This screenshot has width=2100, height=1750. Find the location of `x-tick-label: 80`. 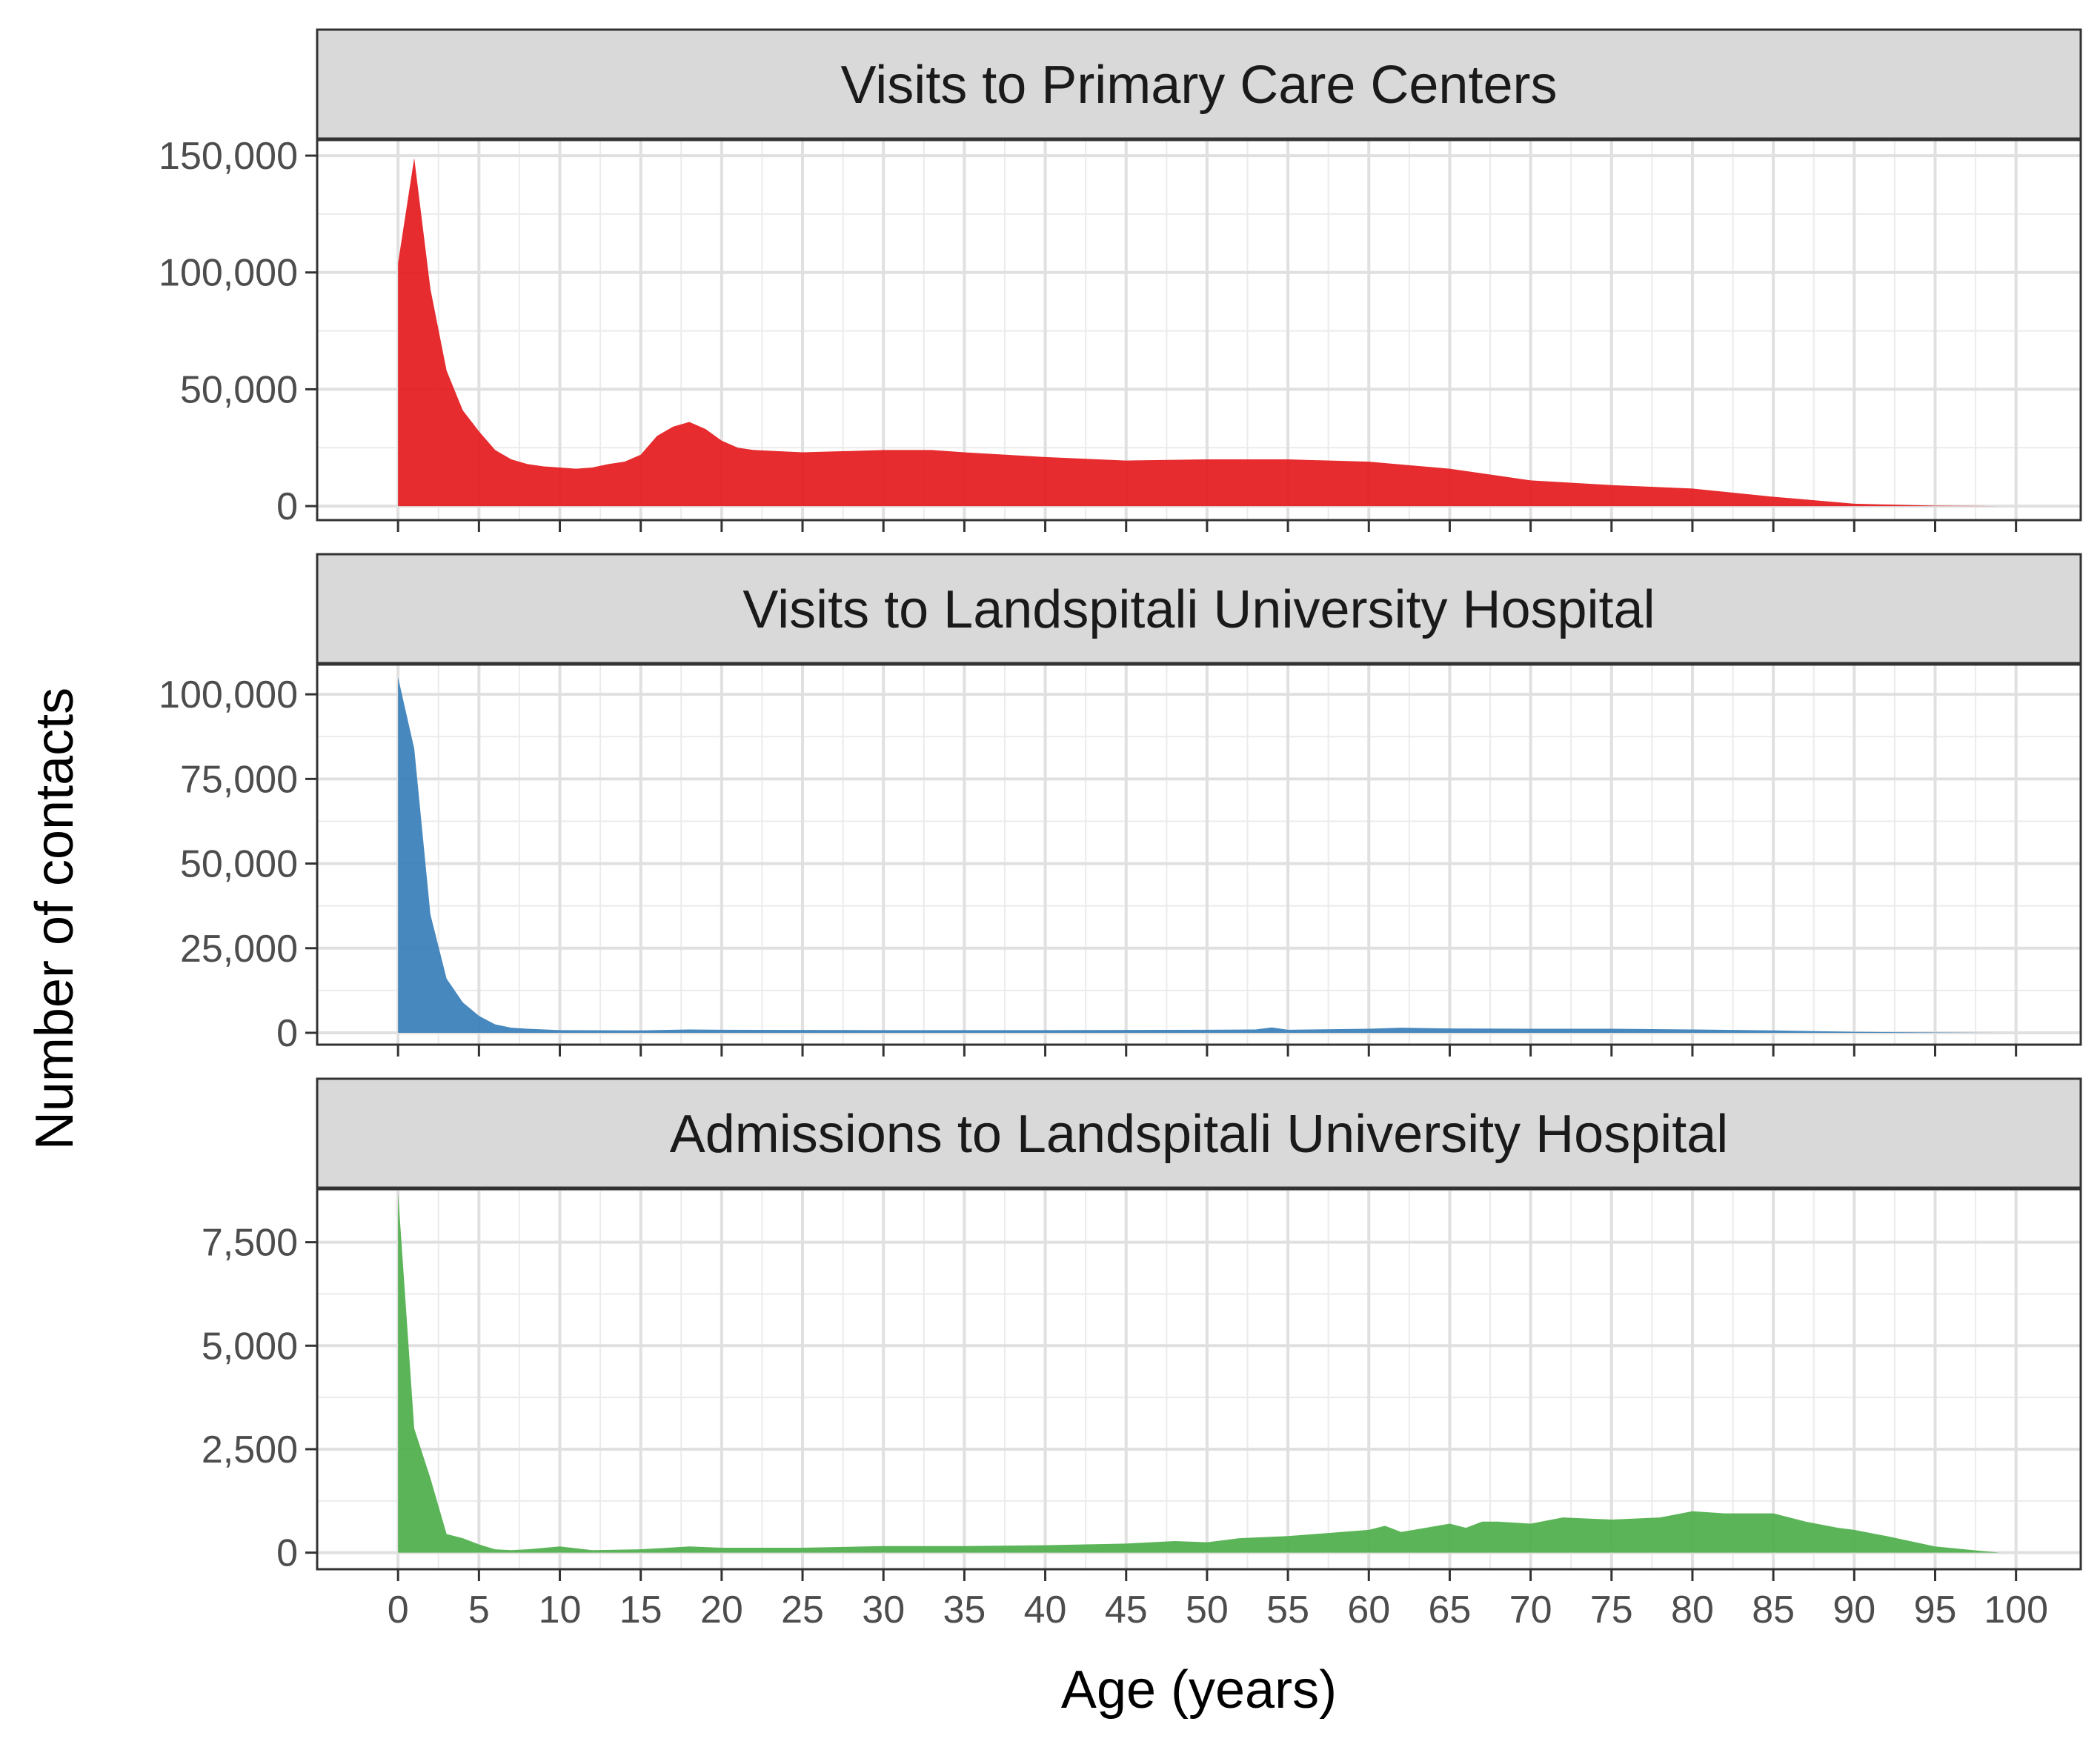

x-tick-label: 80 is located at coordinates (1692, 1610).